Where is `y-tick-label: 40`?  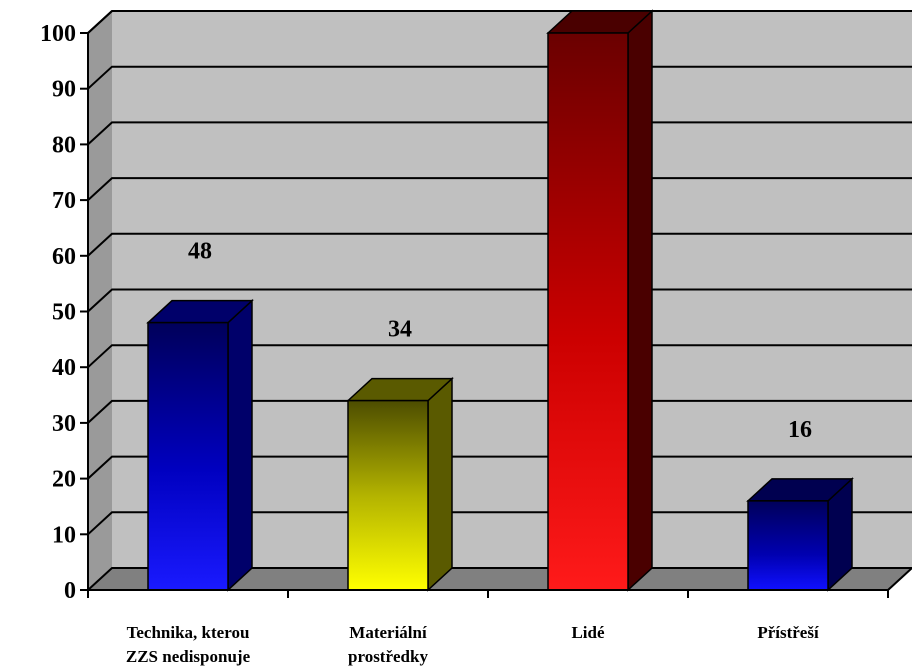
y-tick-label: 40 is located at coordinates (64, 368).